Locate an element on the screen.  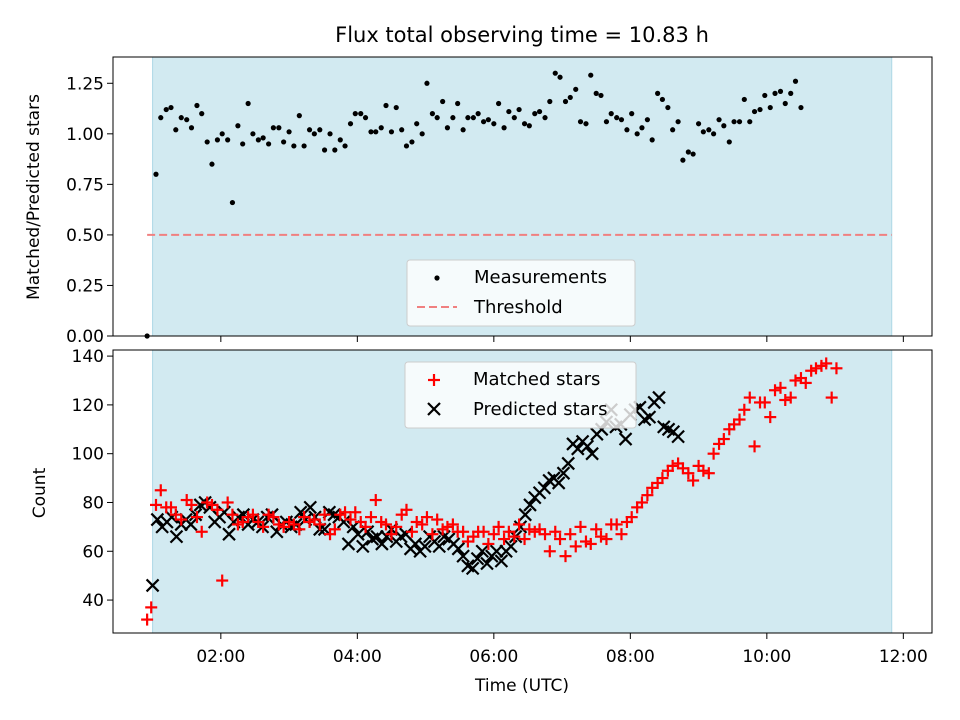
legend-matched-marker is located at coordinates (434, 380).